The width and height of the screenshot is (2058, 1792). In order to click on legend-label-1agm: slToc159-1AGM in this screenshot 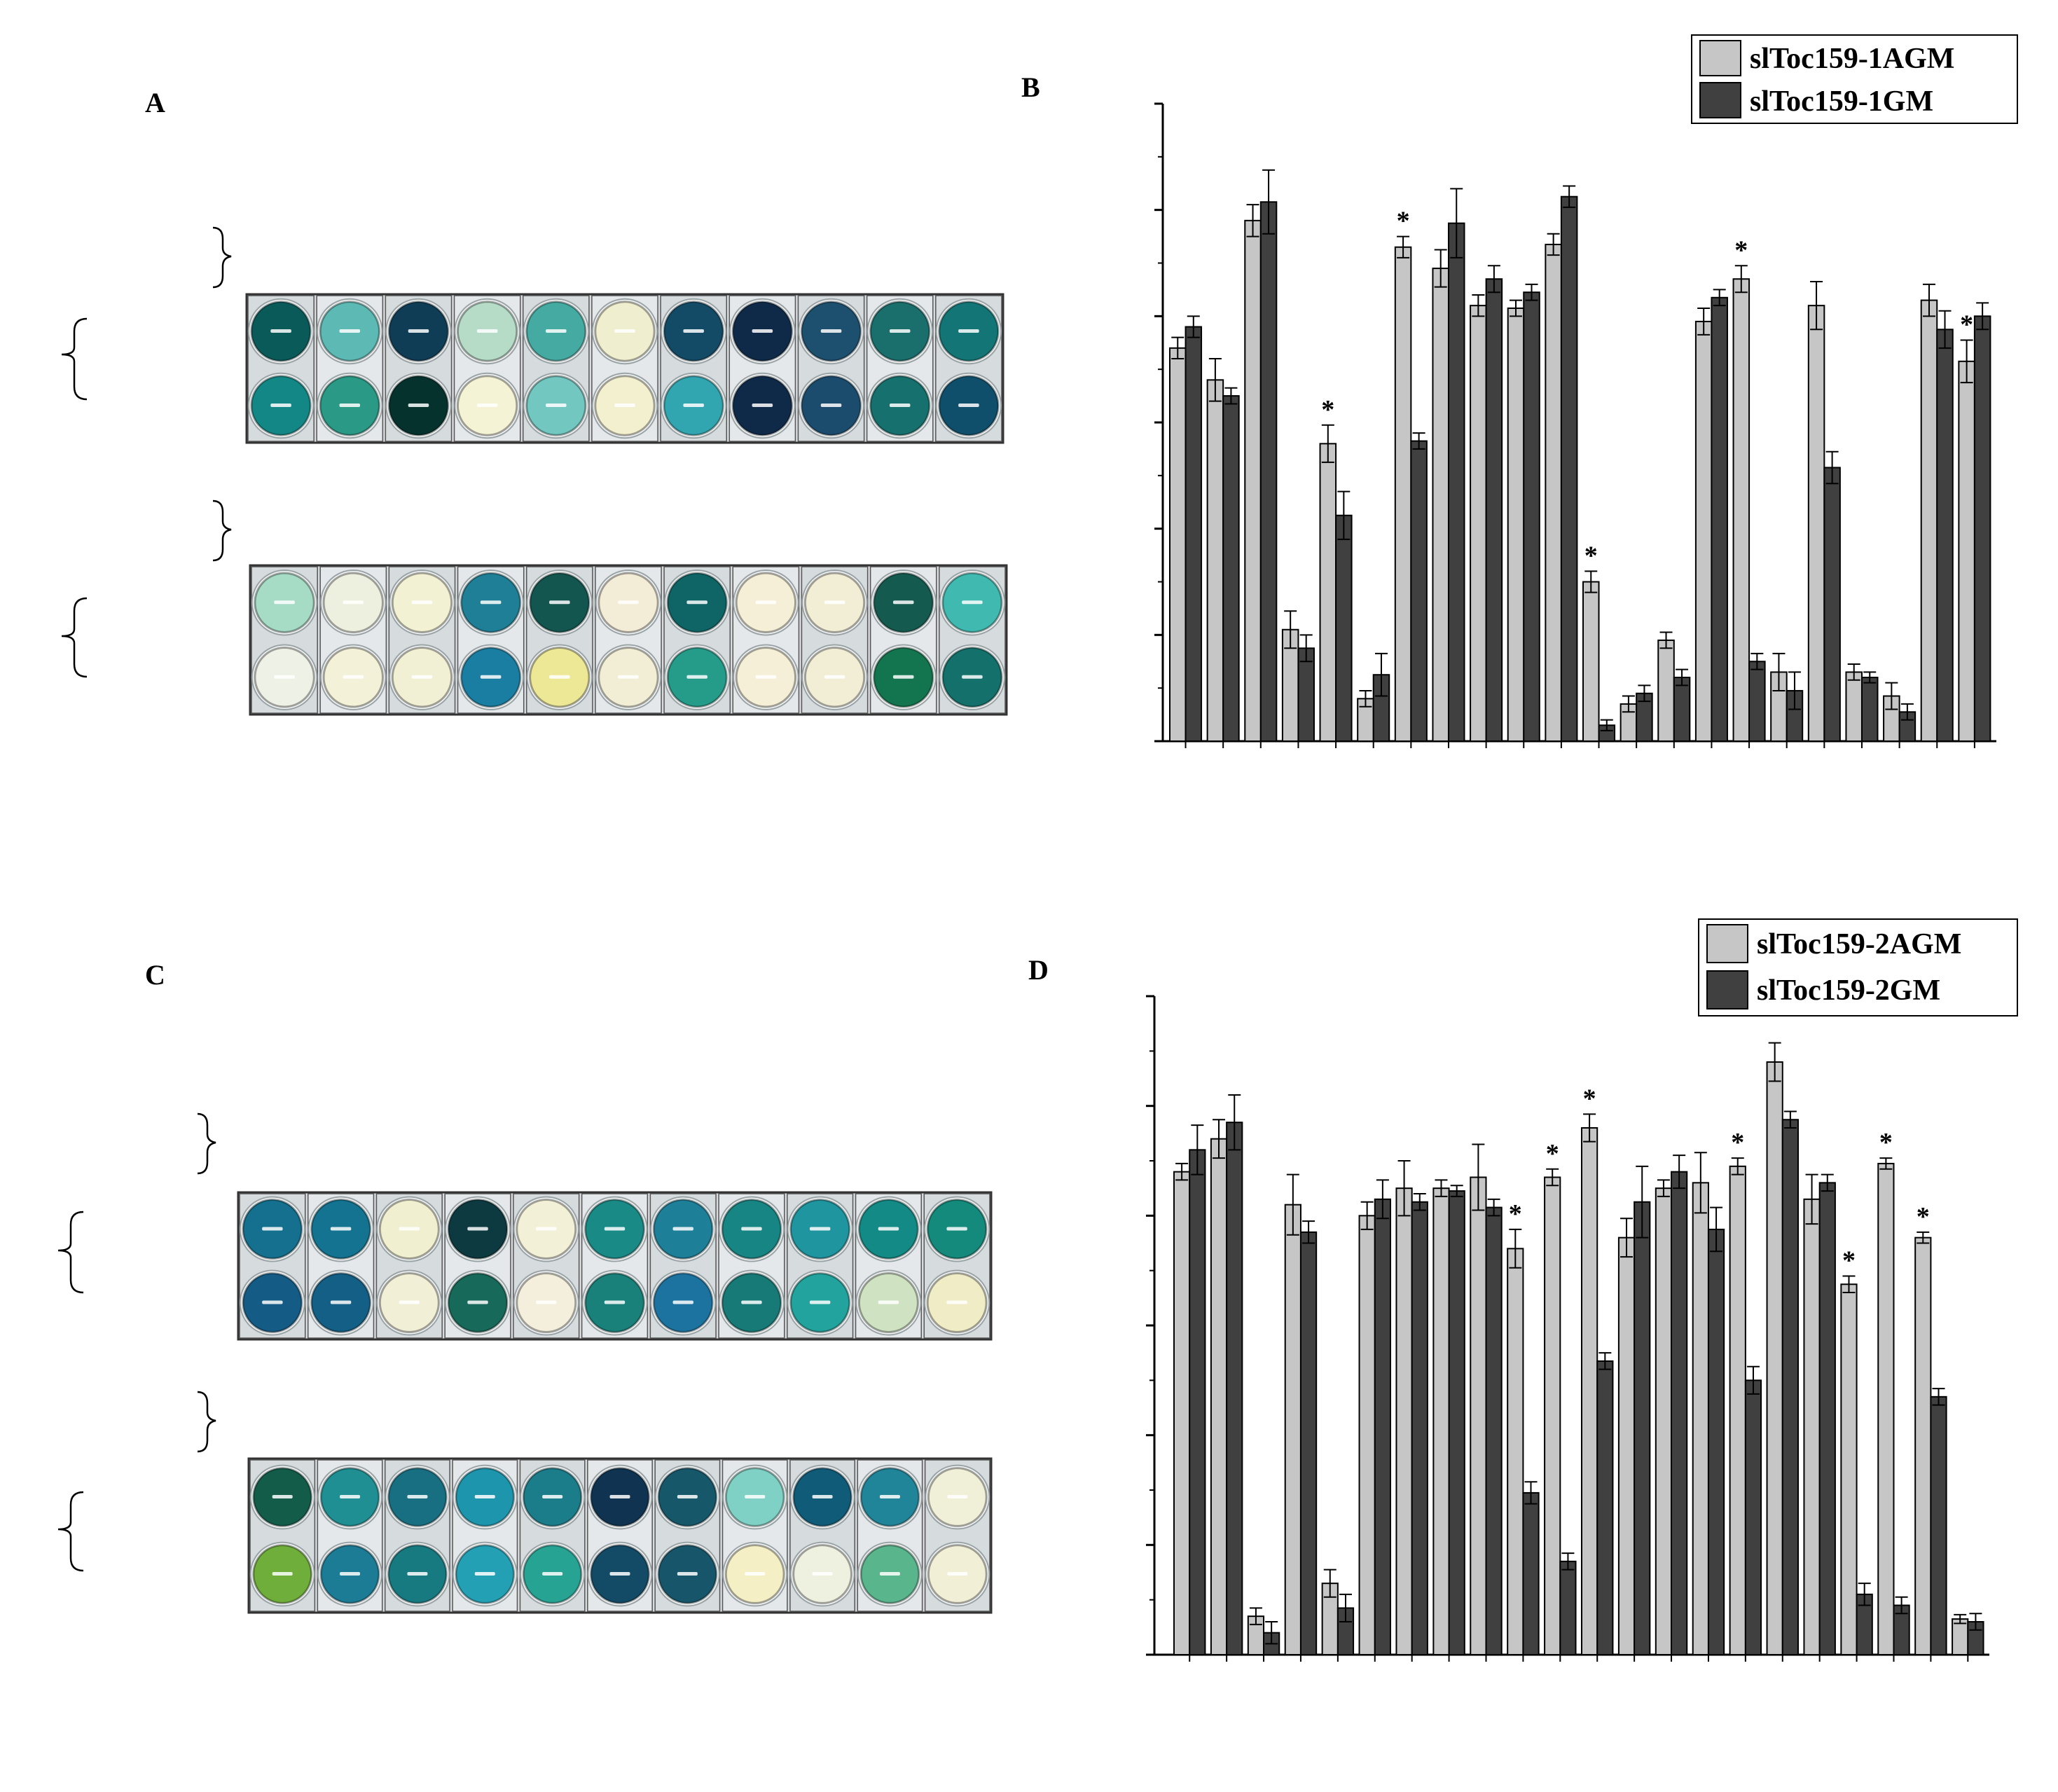, I will do `click(1852, 59)`.